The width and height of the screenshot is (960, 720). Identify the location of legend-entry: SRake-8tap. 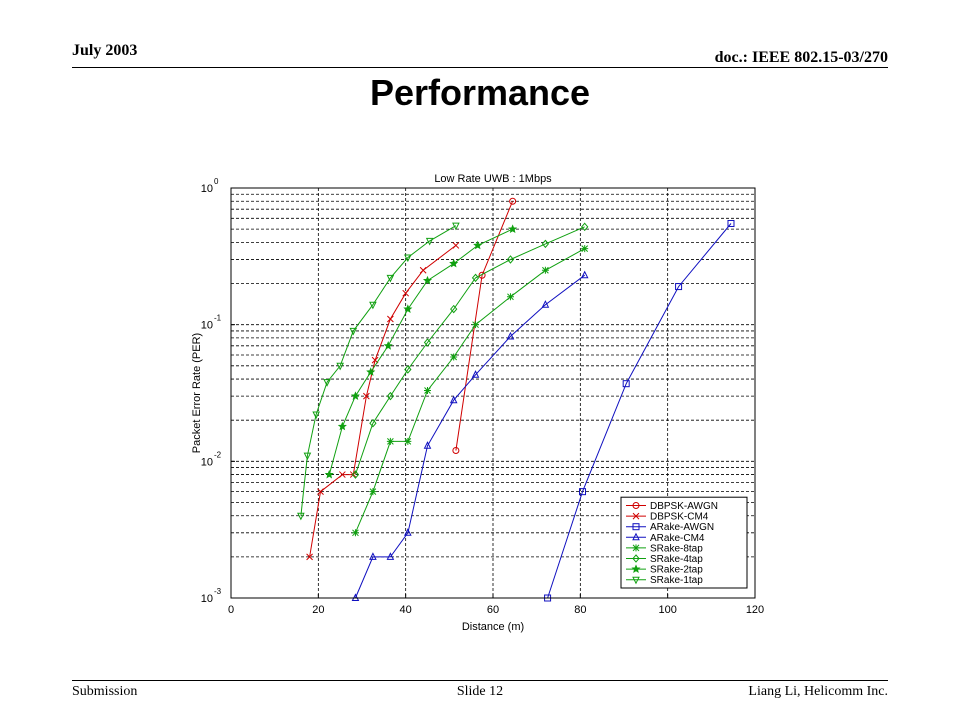
(664, 548).